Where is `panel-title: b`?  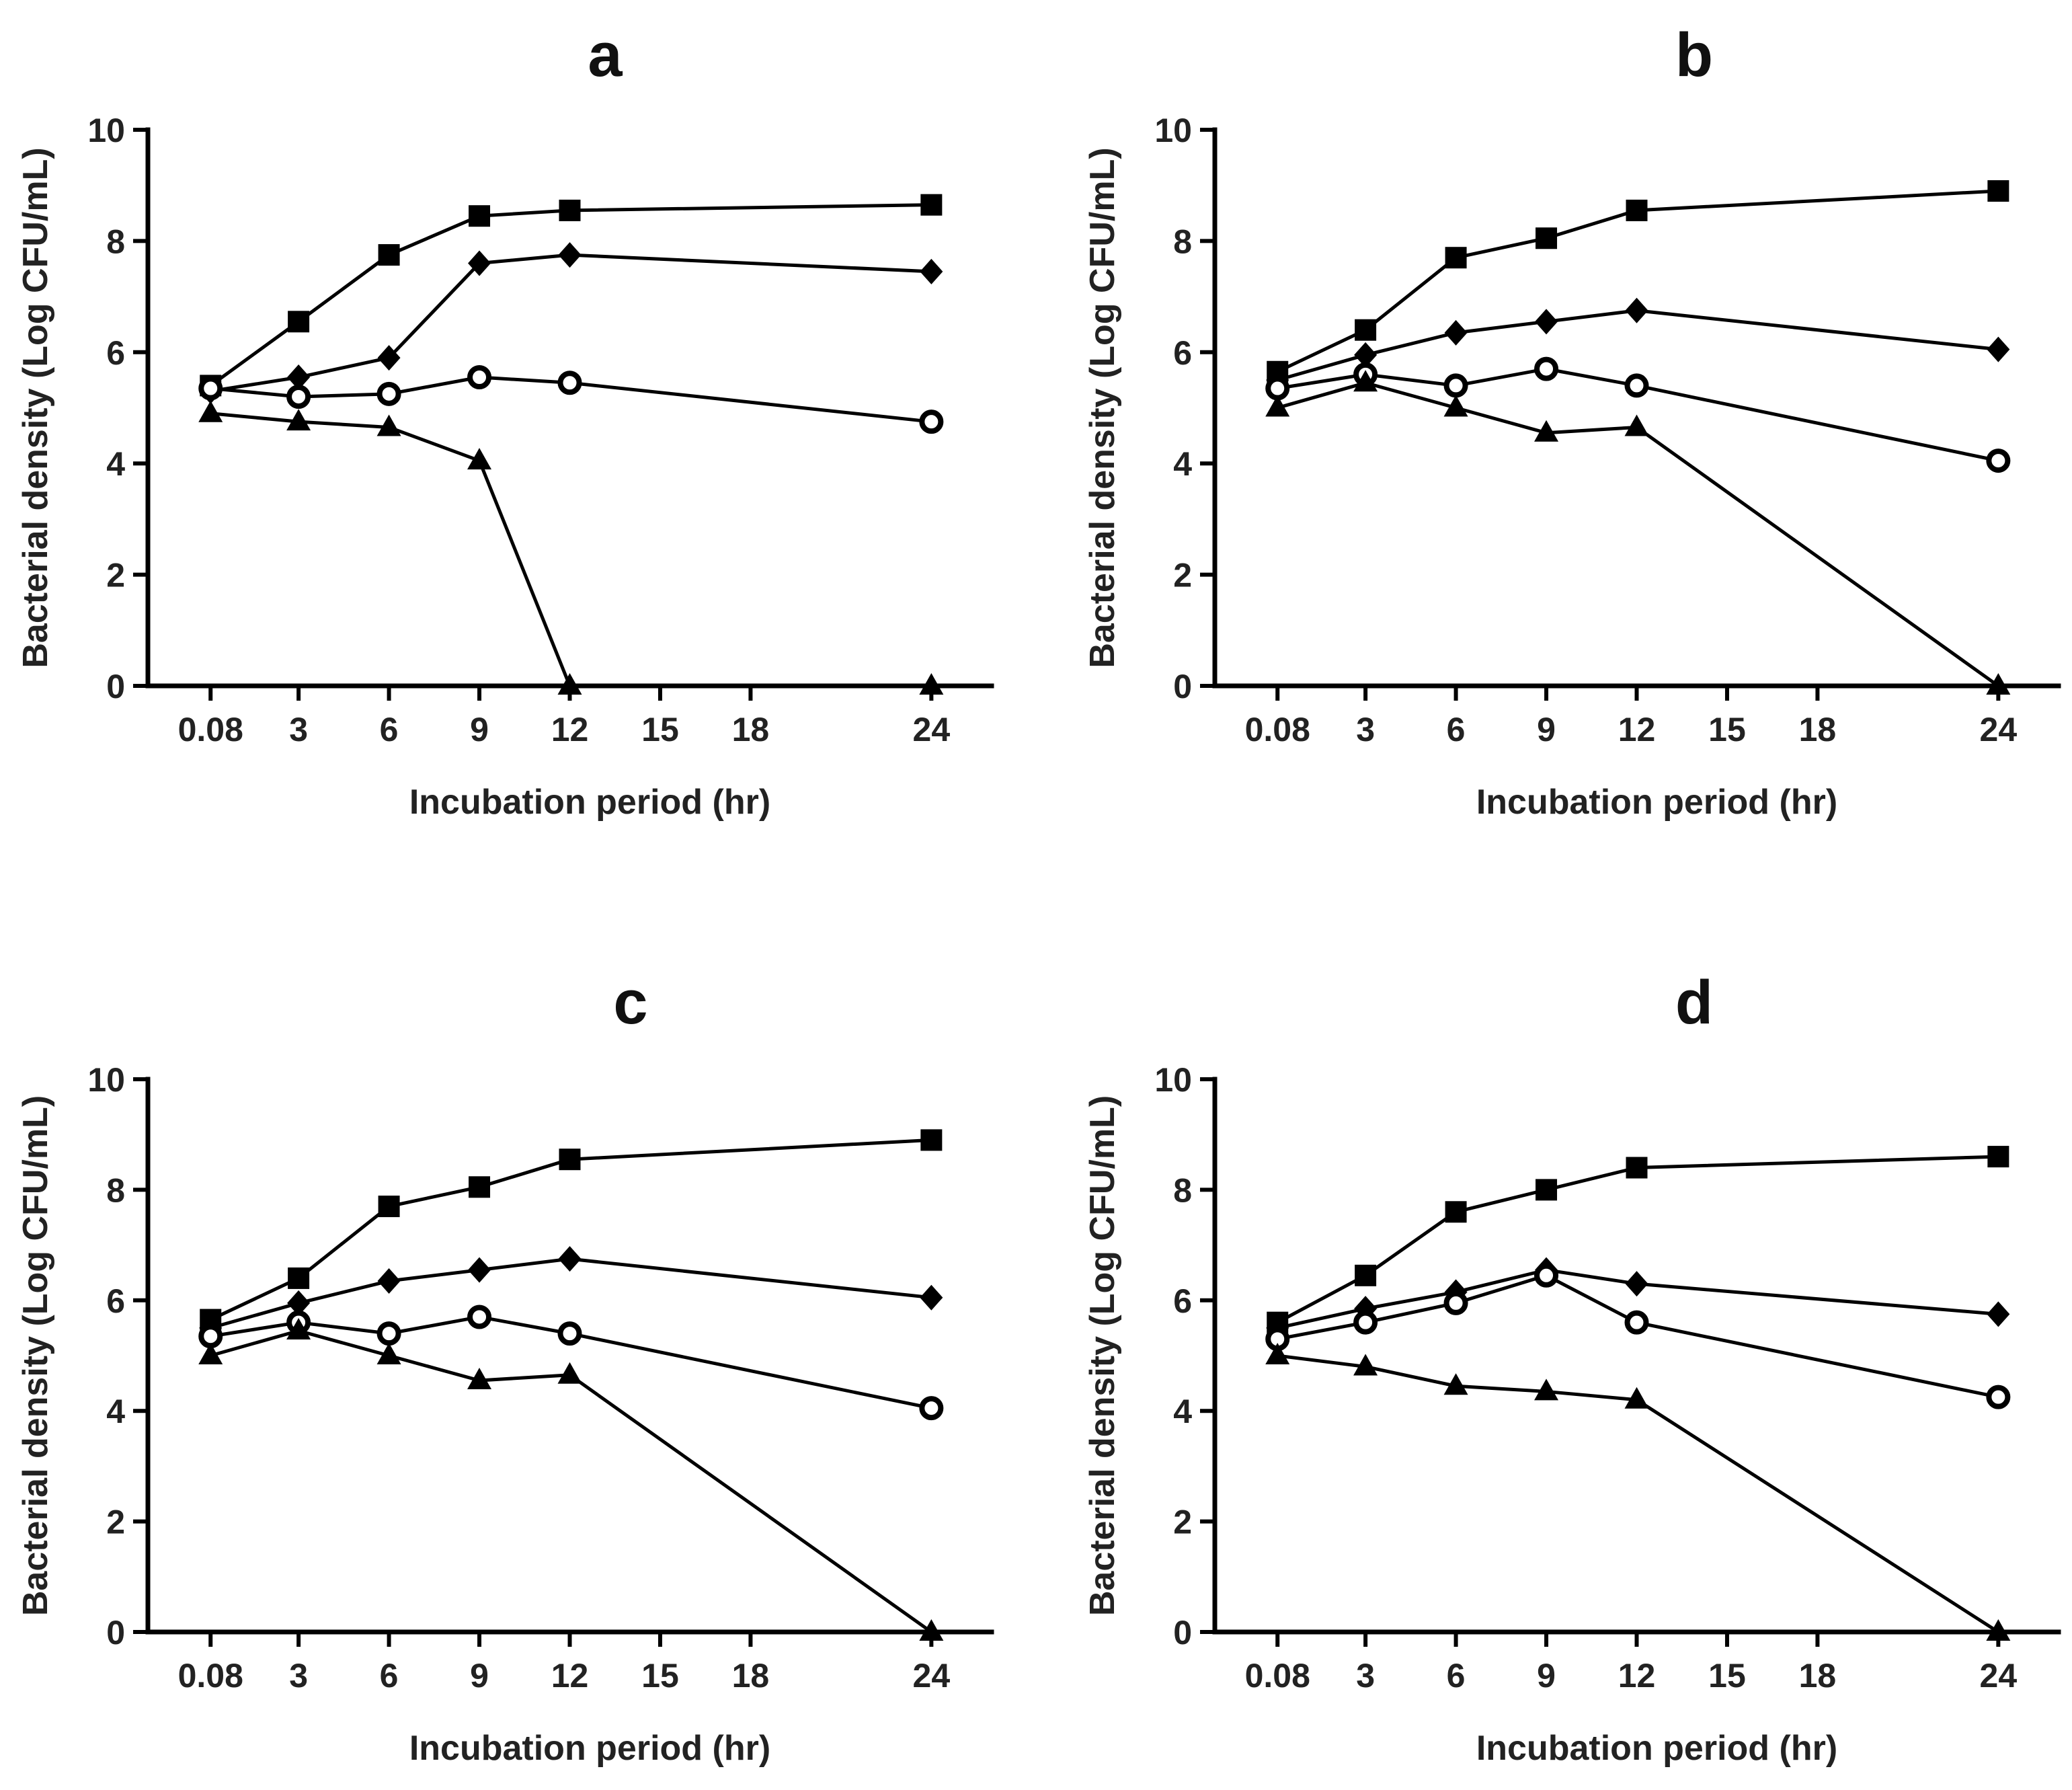
panel-title: b is located at coordinates (1694, 55).